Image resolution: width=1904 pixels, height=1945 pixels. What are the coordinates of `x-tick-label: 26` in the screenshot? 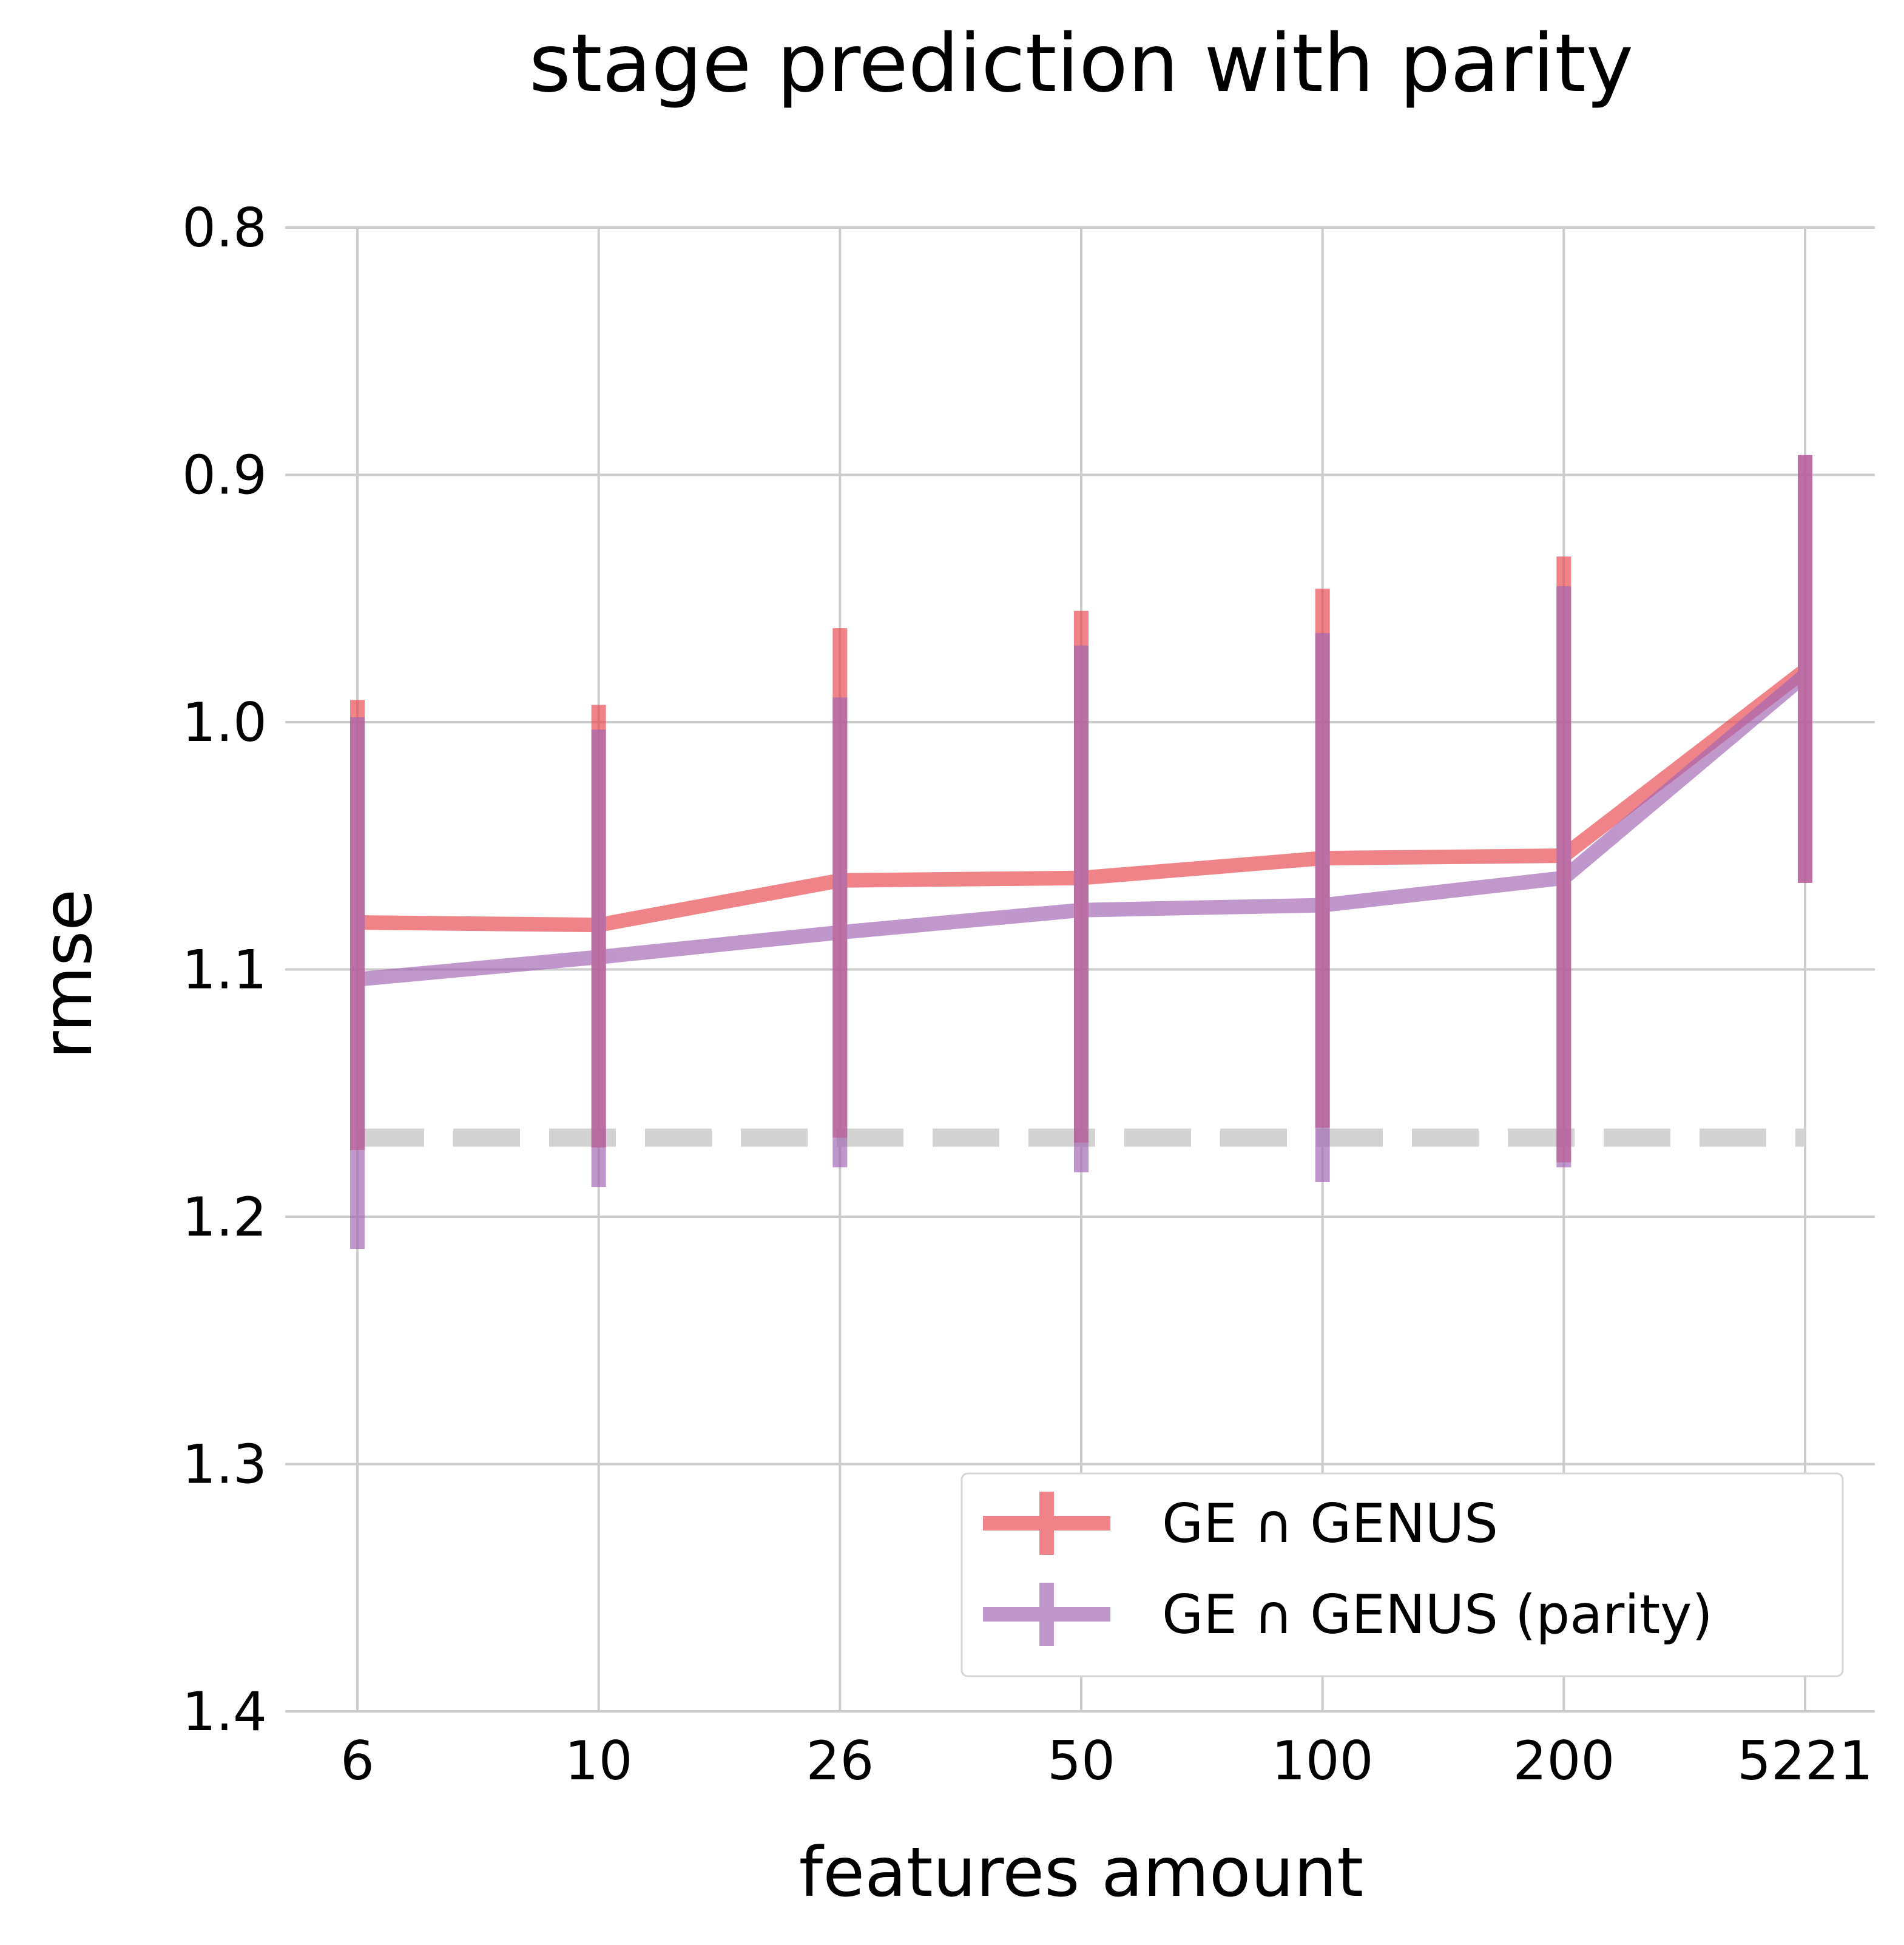 It's located at (840, 1761).